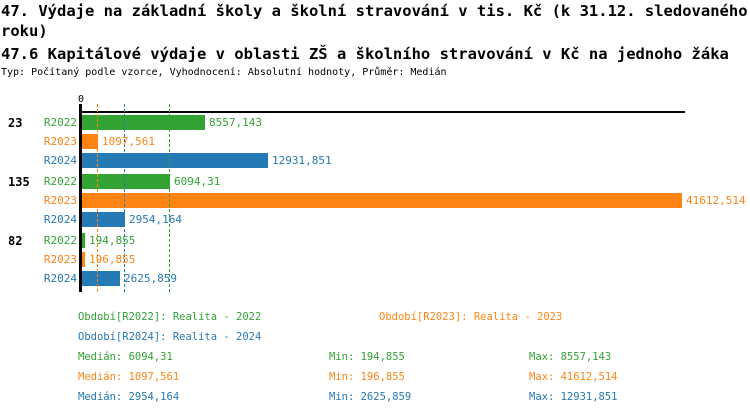 The width and height of the screenshot is (750, 414). Describe the element at coordinates (81, 99) in the screenshot. I see `zero-tick-label: 0` at that location.